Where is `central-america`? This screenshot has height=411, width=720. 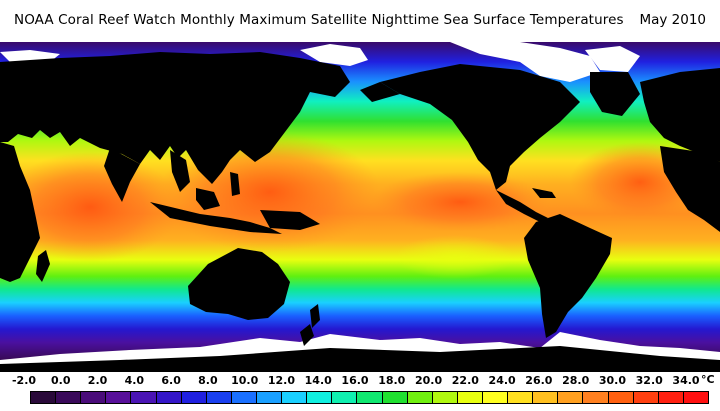 central-america is located at coordinates (522, 206).